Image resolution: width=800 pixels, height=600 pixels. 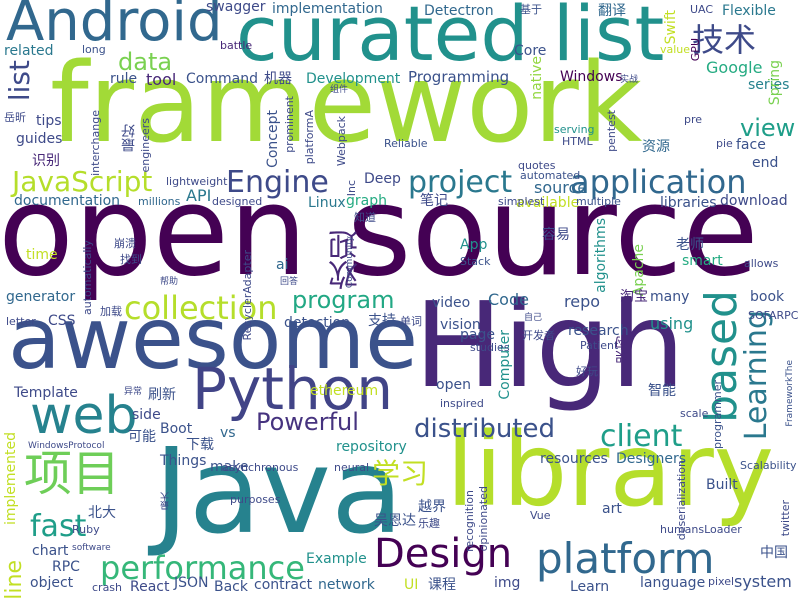 I want to click on word: HTML, so click(x=577, y=141).